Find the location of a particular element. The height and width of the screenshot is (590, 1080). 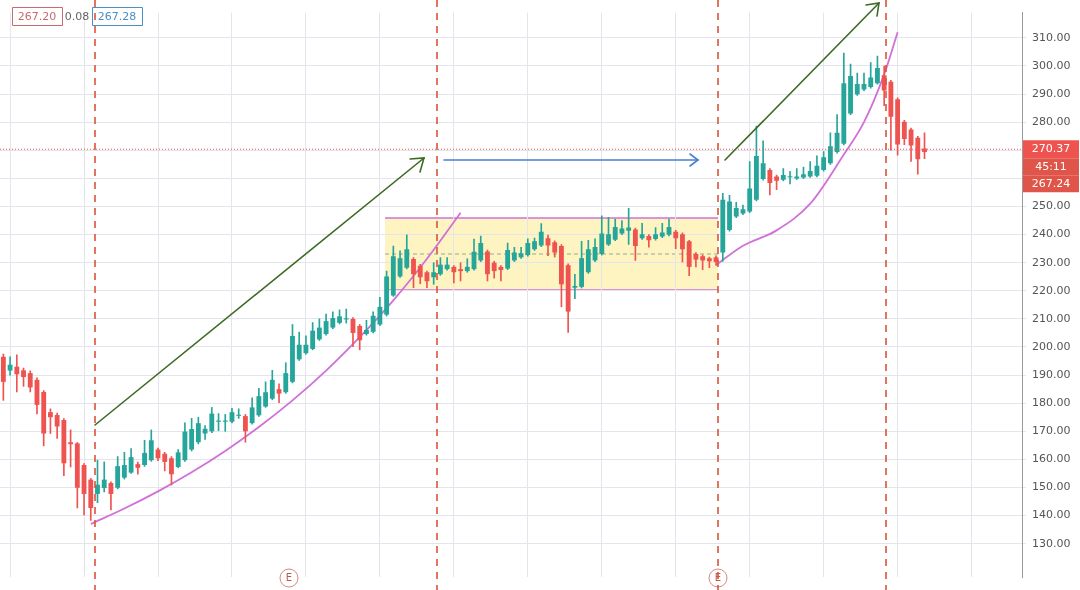

y-tick-label: 160.00 is located at coordinates (1051, 459).